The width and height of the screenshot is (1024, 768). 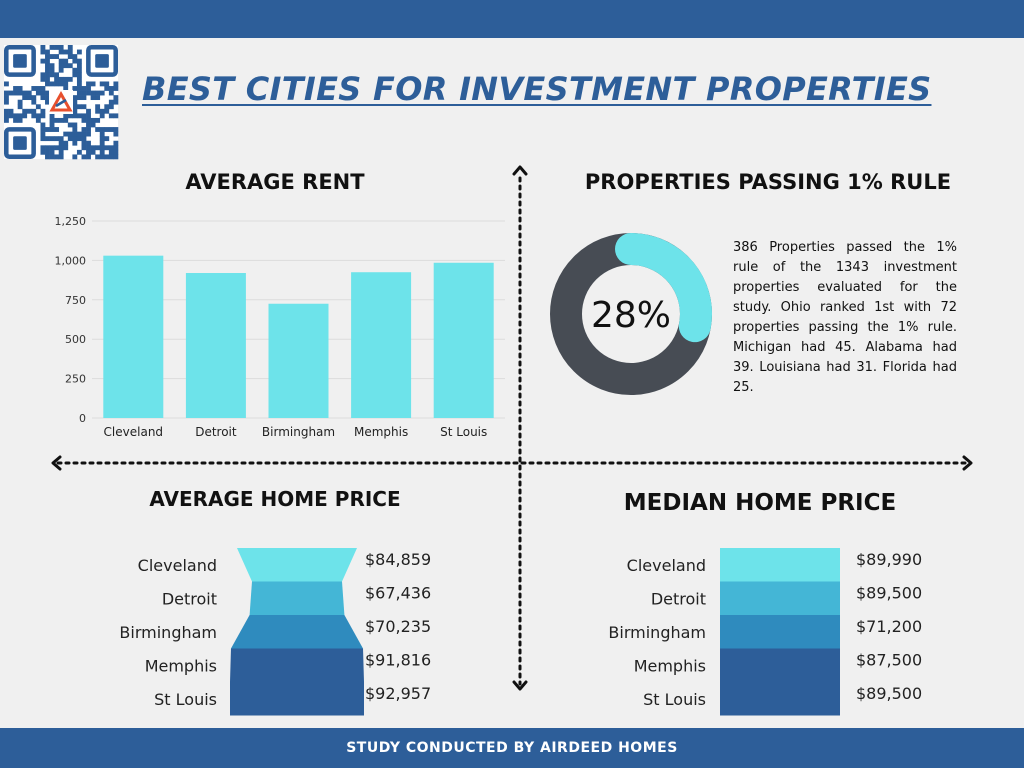 What do you see at coordinates (760, 503) in the screenshot?
I see `median-price-chart-title: MEDIAN HOME PRICE` at bounding box center [760, 503].